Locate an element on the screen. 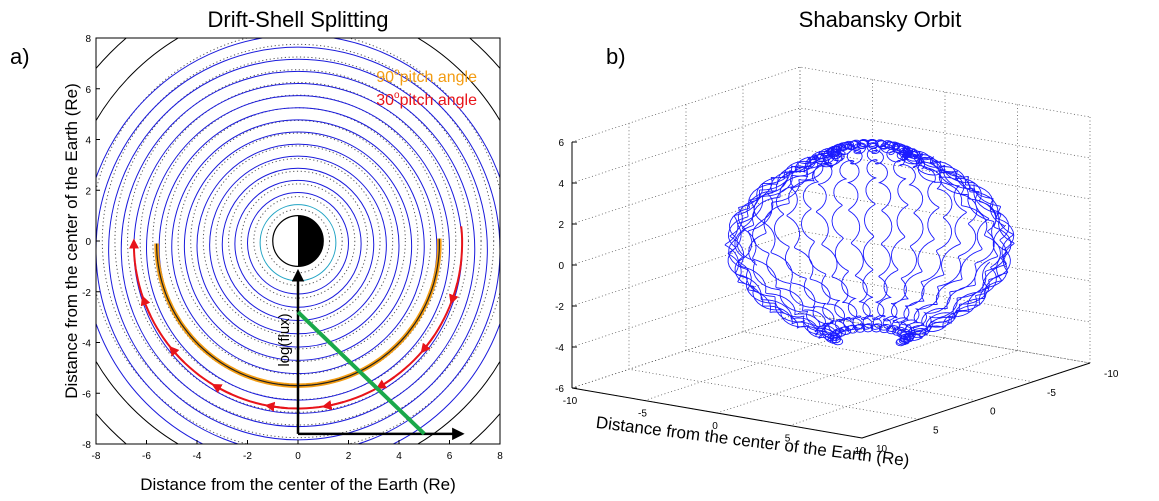  x-tick-label: 5 is located at coordinates (788, 439).